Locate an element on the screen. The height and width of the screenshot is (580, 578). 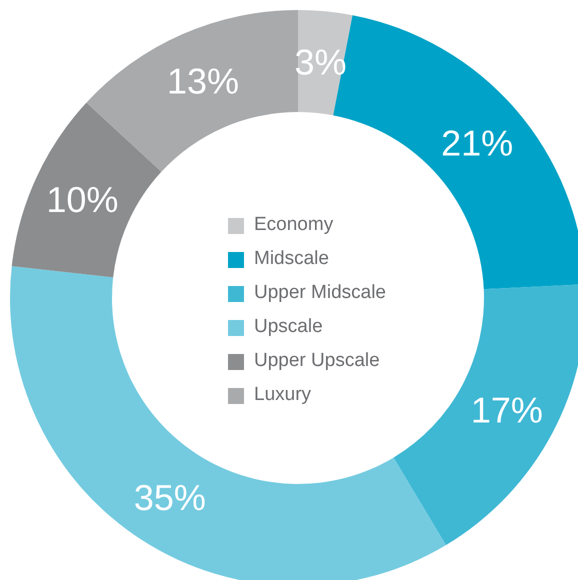
legend-label: Upper Midscale is located at coordinates (320, 292).